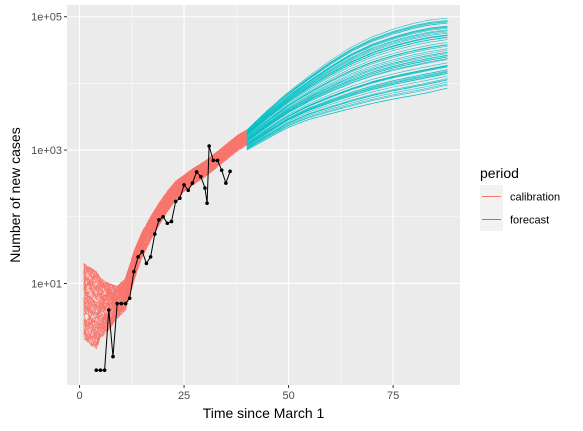 Image resolution: width=583 pixels, height=431 pixels. Describe the element at coordinates (184, 396) in the screenshot. I see `x-tick-label: 25` at that location.